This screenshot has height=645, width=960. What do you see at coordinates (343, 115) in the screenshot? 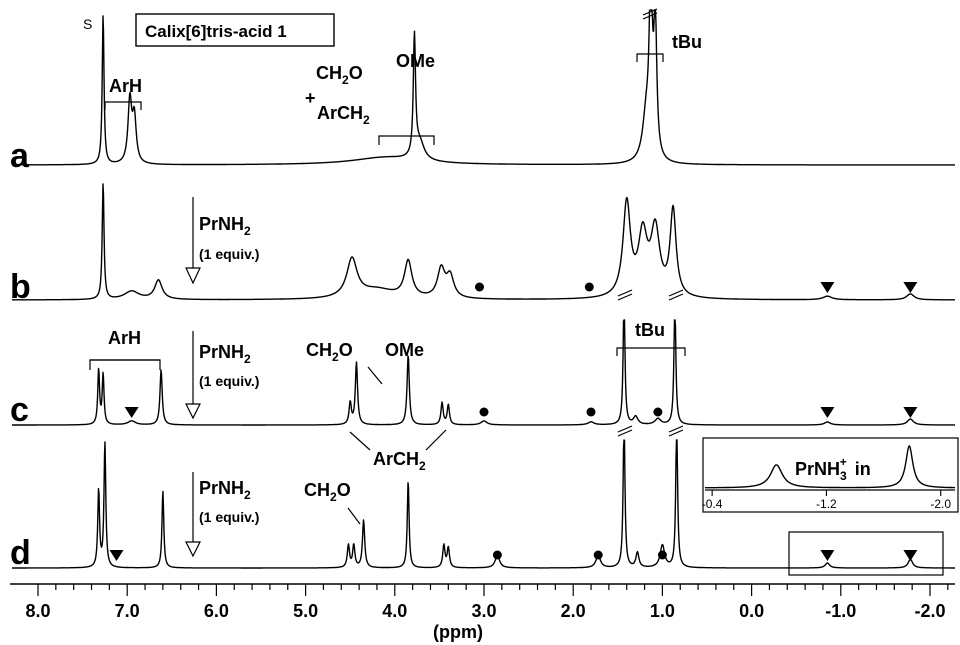
I see `arch2-label-a: ArCH2` at bounding box center [343, 115].